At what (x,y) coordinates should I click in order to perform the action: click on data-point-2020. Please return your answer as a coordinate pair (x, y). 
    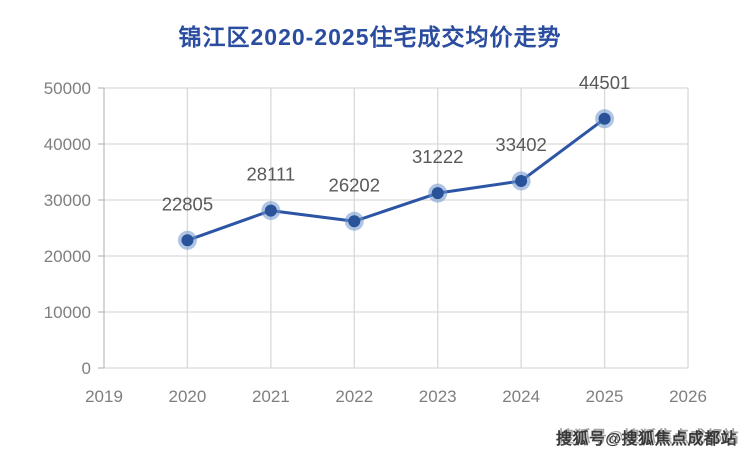
    Looking at the image, I should click on (187, 240).